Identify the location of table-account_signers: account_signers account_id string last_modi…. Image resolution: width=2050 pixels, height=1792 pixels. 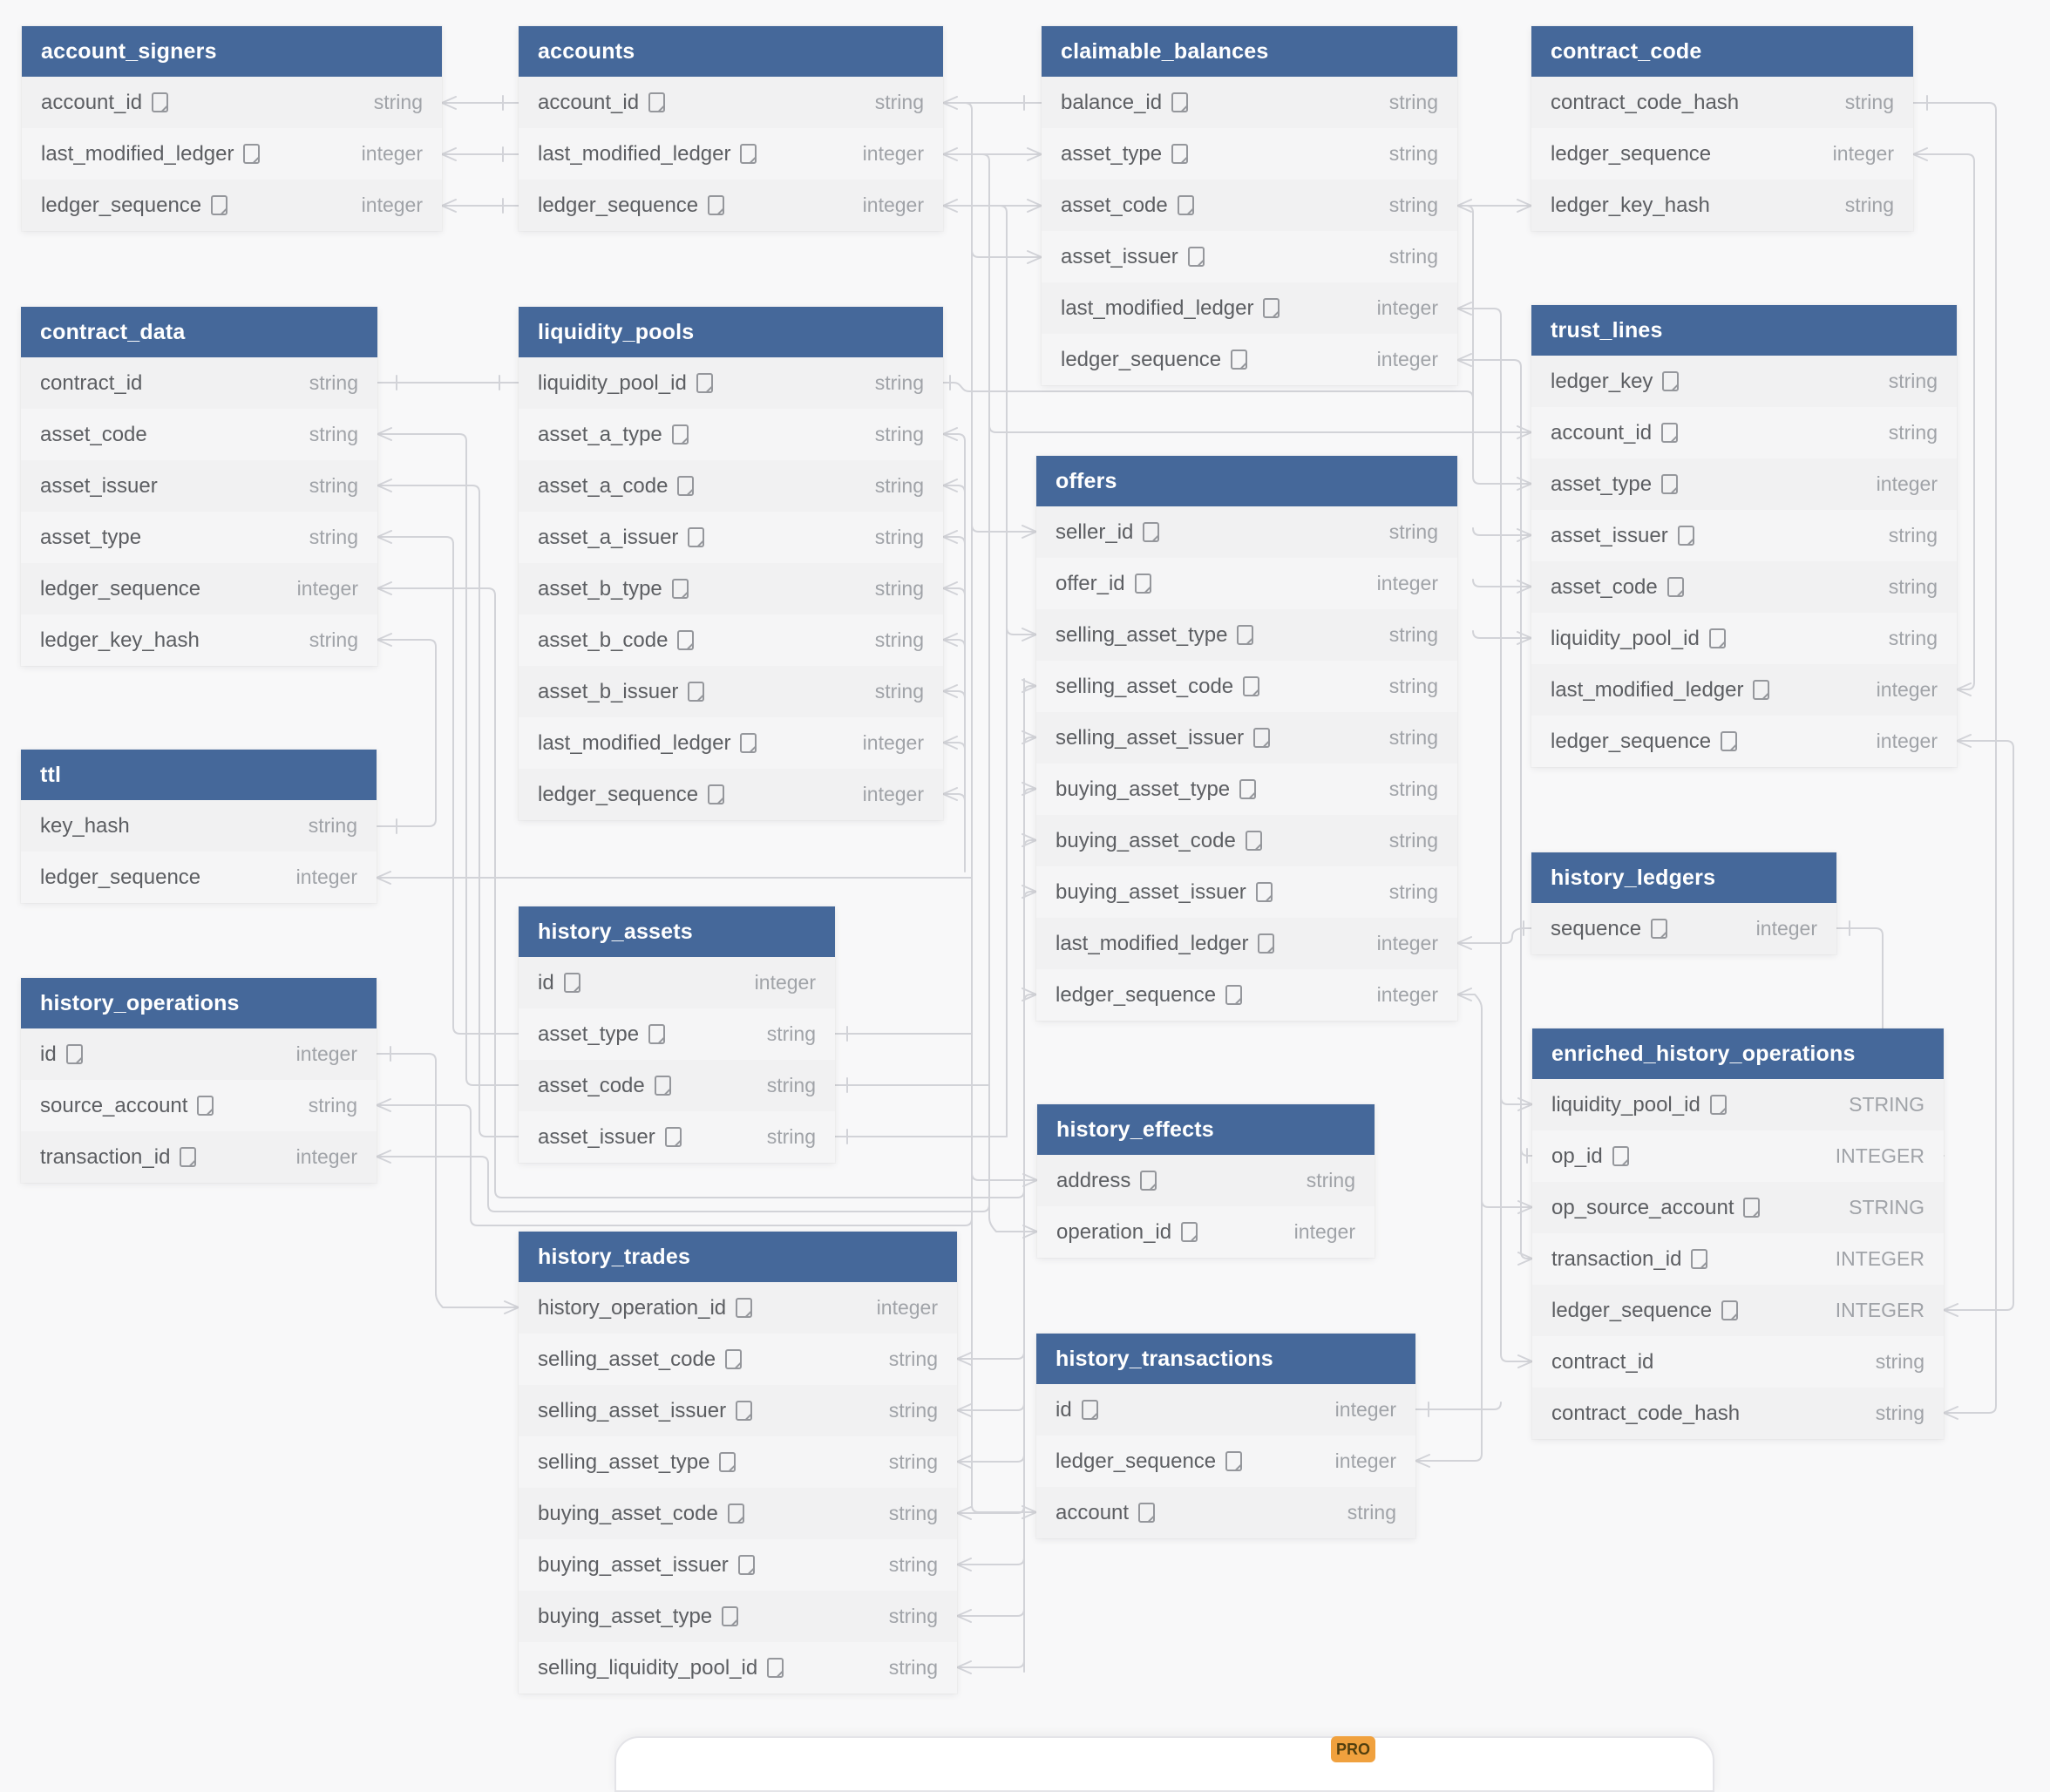
(232, 128).